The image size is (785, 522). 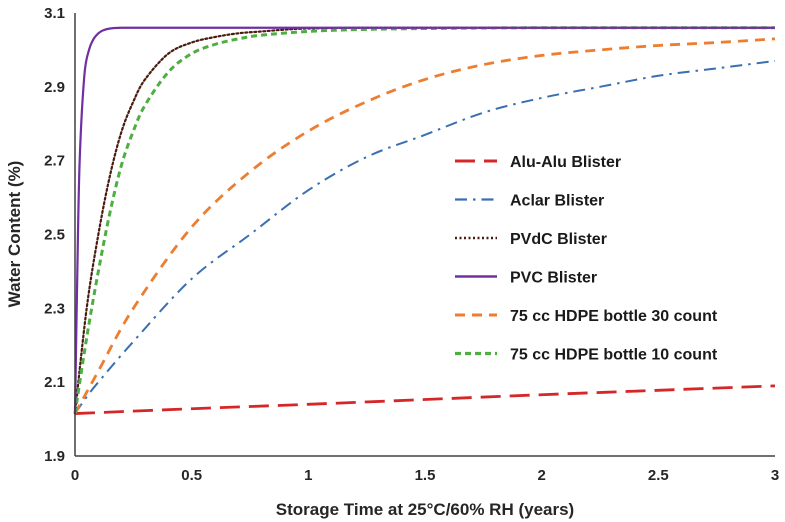 What do you see at coordinates (614, 316) in the screenshot?
I see `legend-label-75-cc-hdpe-bottle-30-count: 75 cc HDPE bottle 30 count` at bounding box center [614, 316].